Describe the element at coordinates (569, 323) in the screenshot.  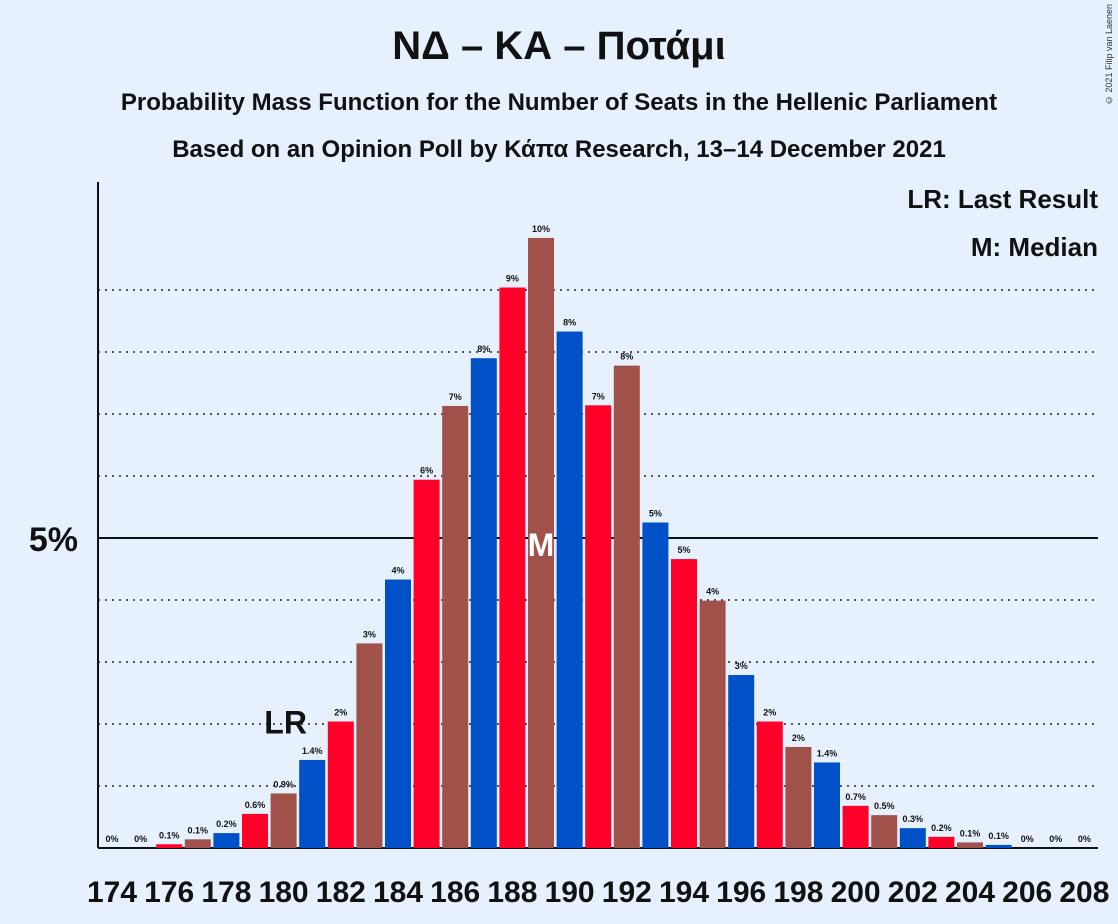
I see `bar-label-190: 8%` at that location.